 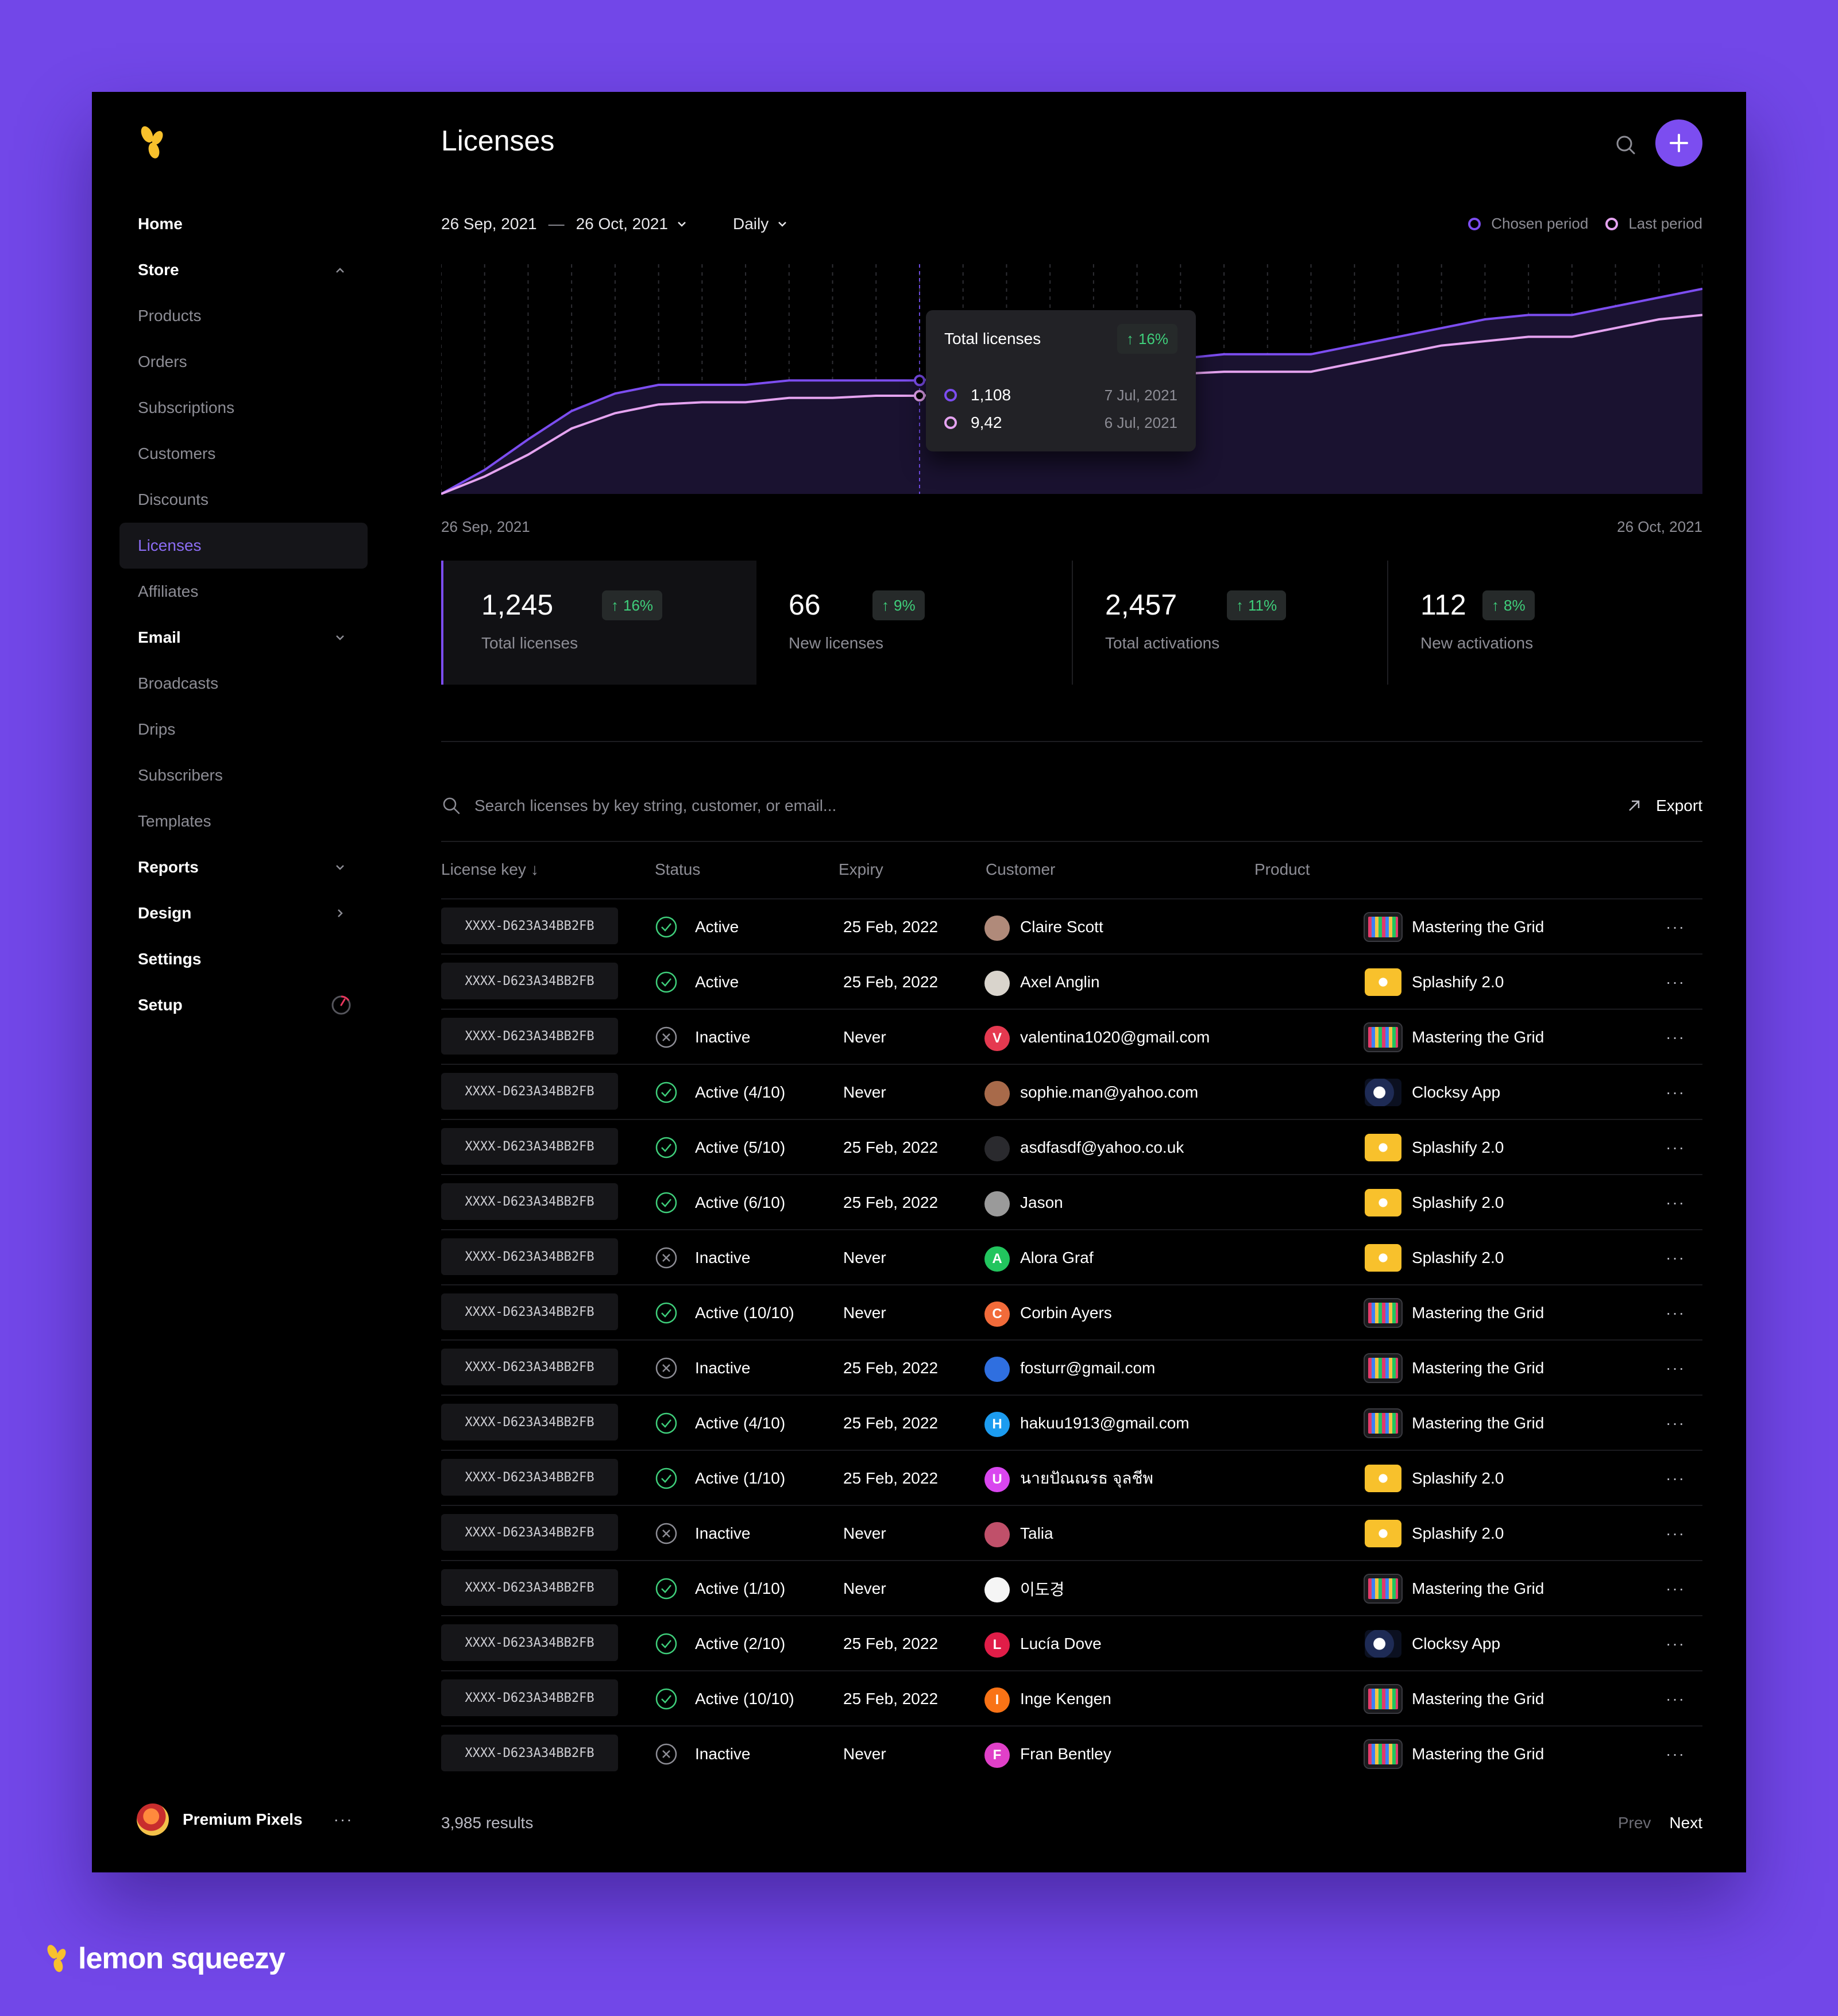 What do you see at coordinates (1102, 1147) in the screenshot?
I see `customer-name: asdfasdf@yahoo.co.uk` at bounding box center [1102, 1147].